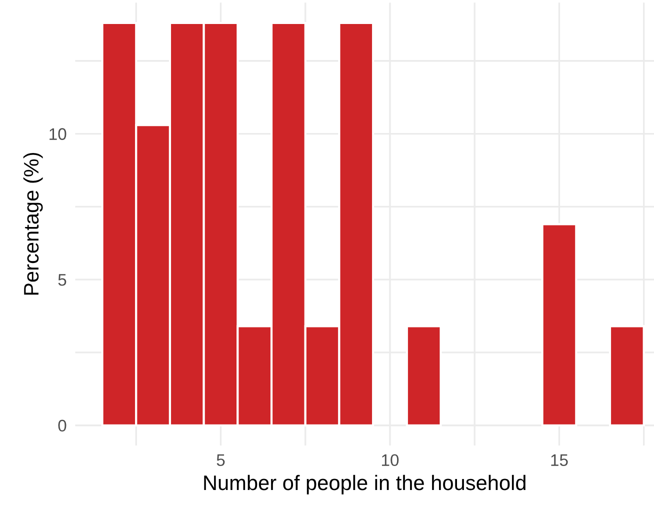 Image resolution: width=654 pixels, height=515 pixels. Describe the element at coordinates (390, 460) in the screenshot. I see `x-tick-label: 10` at that location.